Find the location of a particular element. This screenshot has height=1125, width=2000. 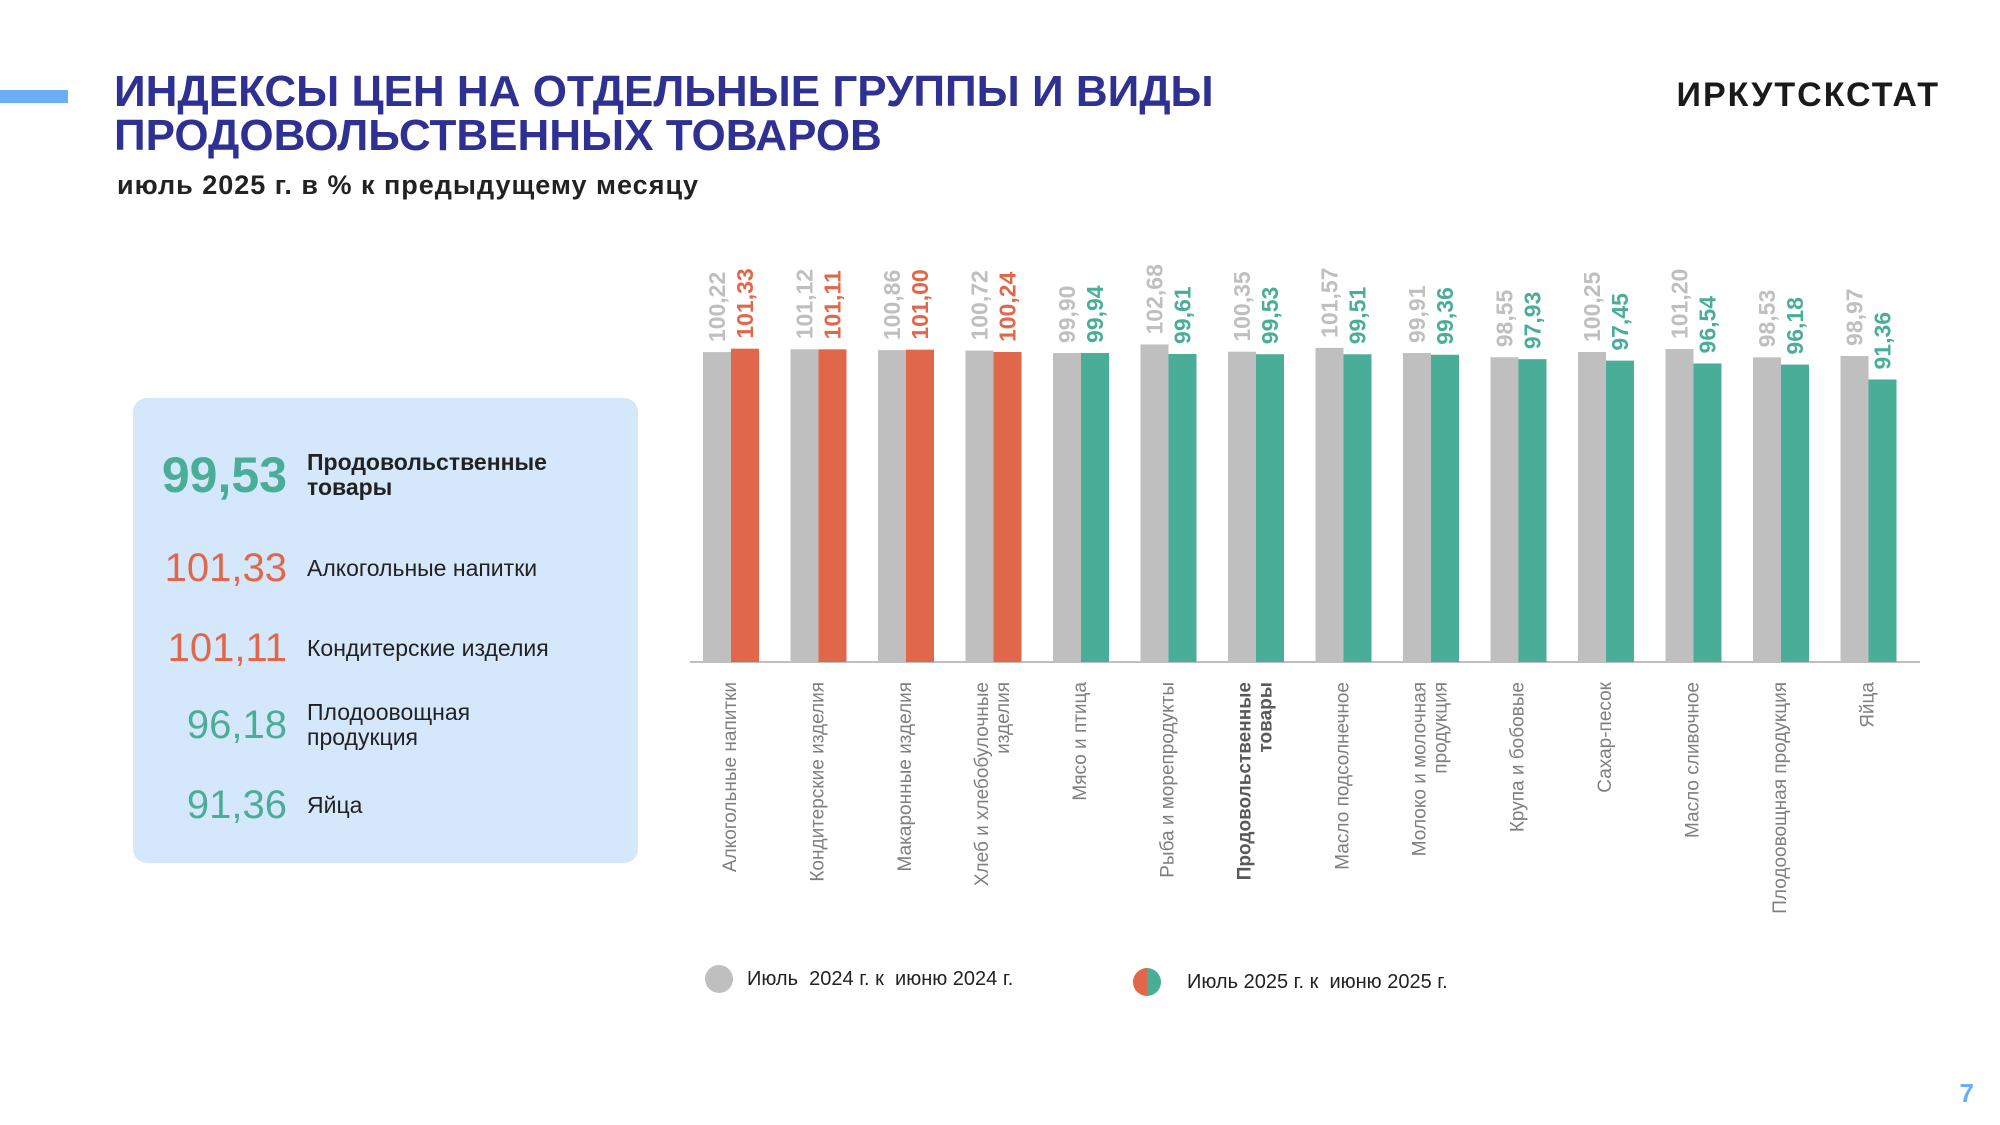

data-label-2024: 100,72 is located at coordinates (980, 305).